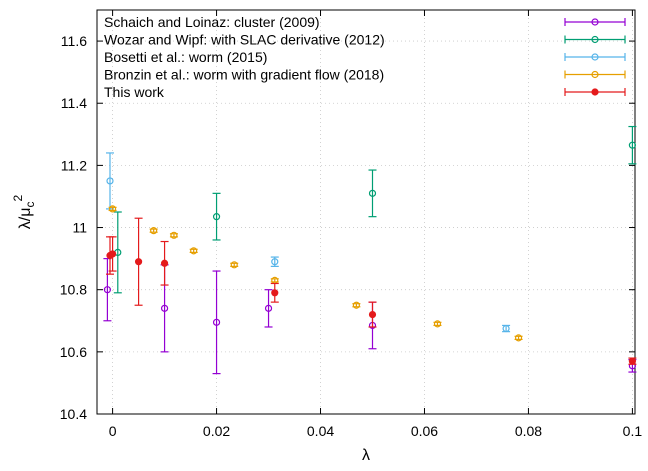 The width and height of the screenshot is (648, 471). I want to click on x-tick-label: 0.06, so click(424, 431).